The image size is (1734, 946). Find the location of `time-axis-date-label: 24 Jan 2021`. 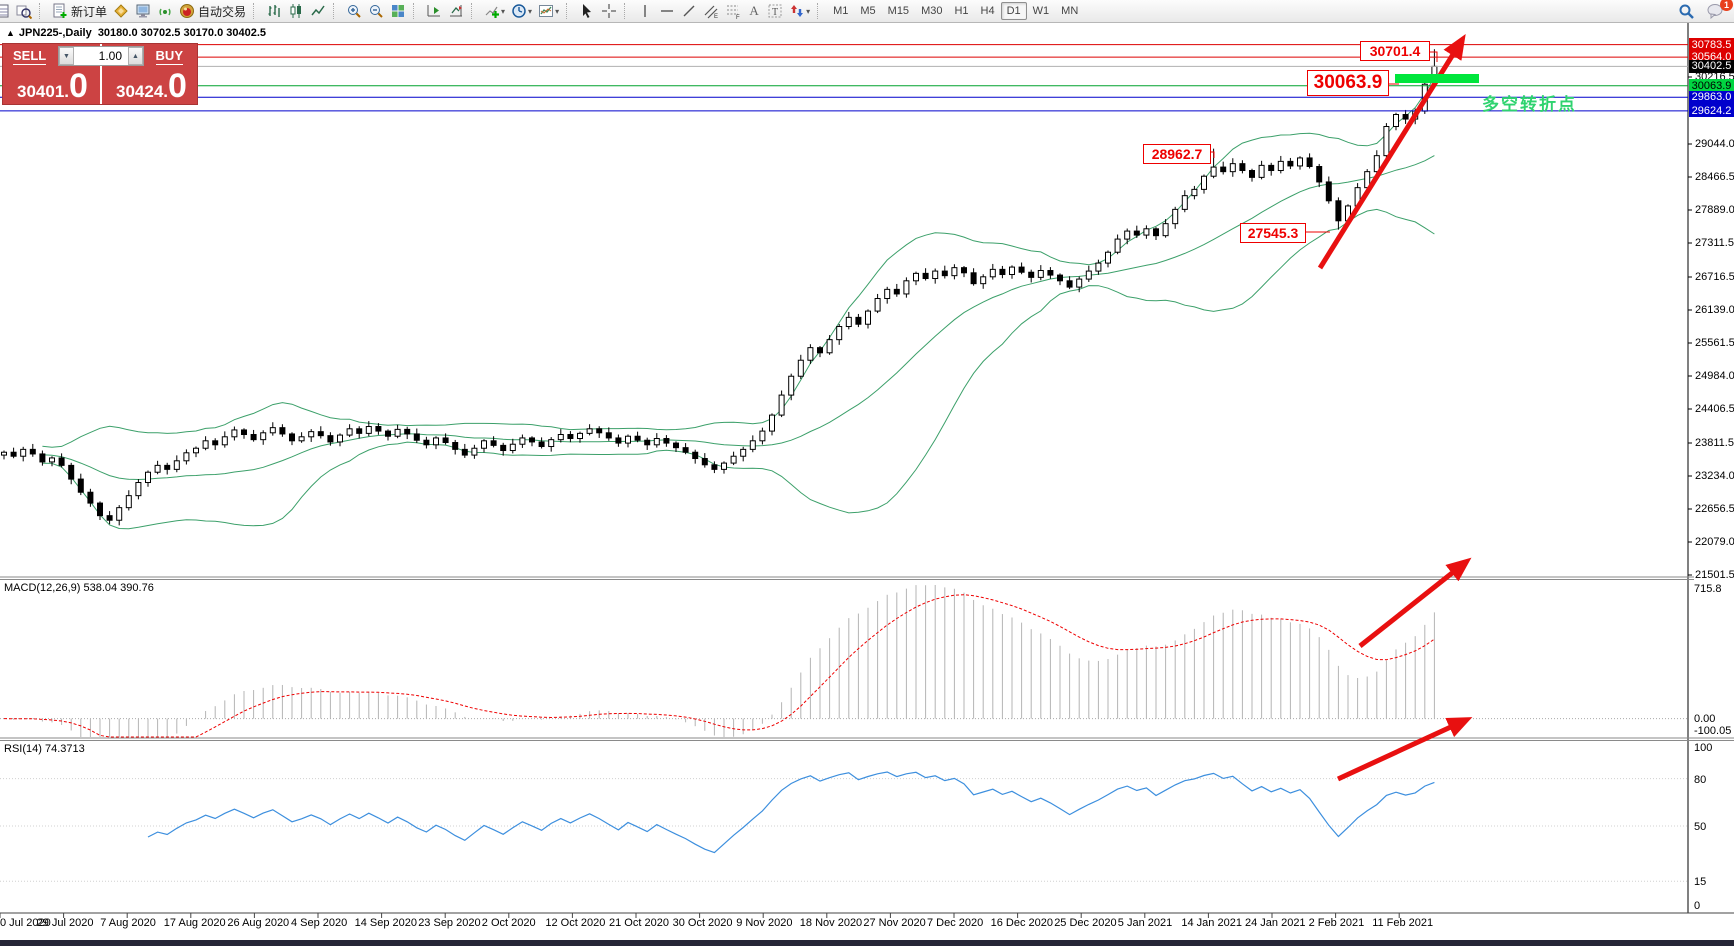

time-axis-date-label: 24 Jan 2021 is located at coordinates (1275, 923).